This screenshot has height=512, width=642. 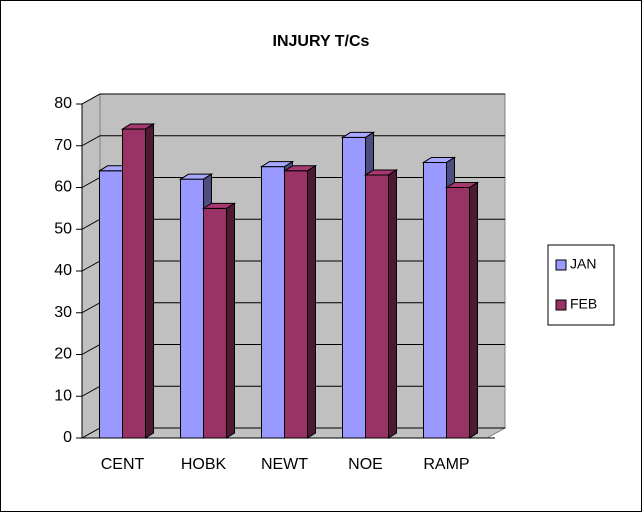 I want to click on x-tick-label: CENT, so click(x=123, y=464).